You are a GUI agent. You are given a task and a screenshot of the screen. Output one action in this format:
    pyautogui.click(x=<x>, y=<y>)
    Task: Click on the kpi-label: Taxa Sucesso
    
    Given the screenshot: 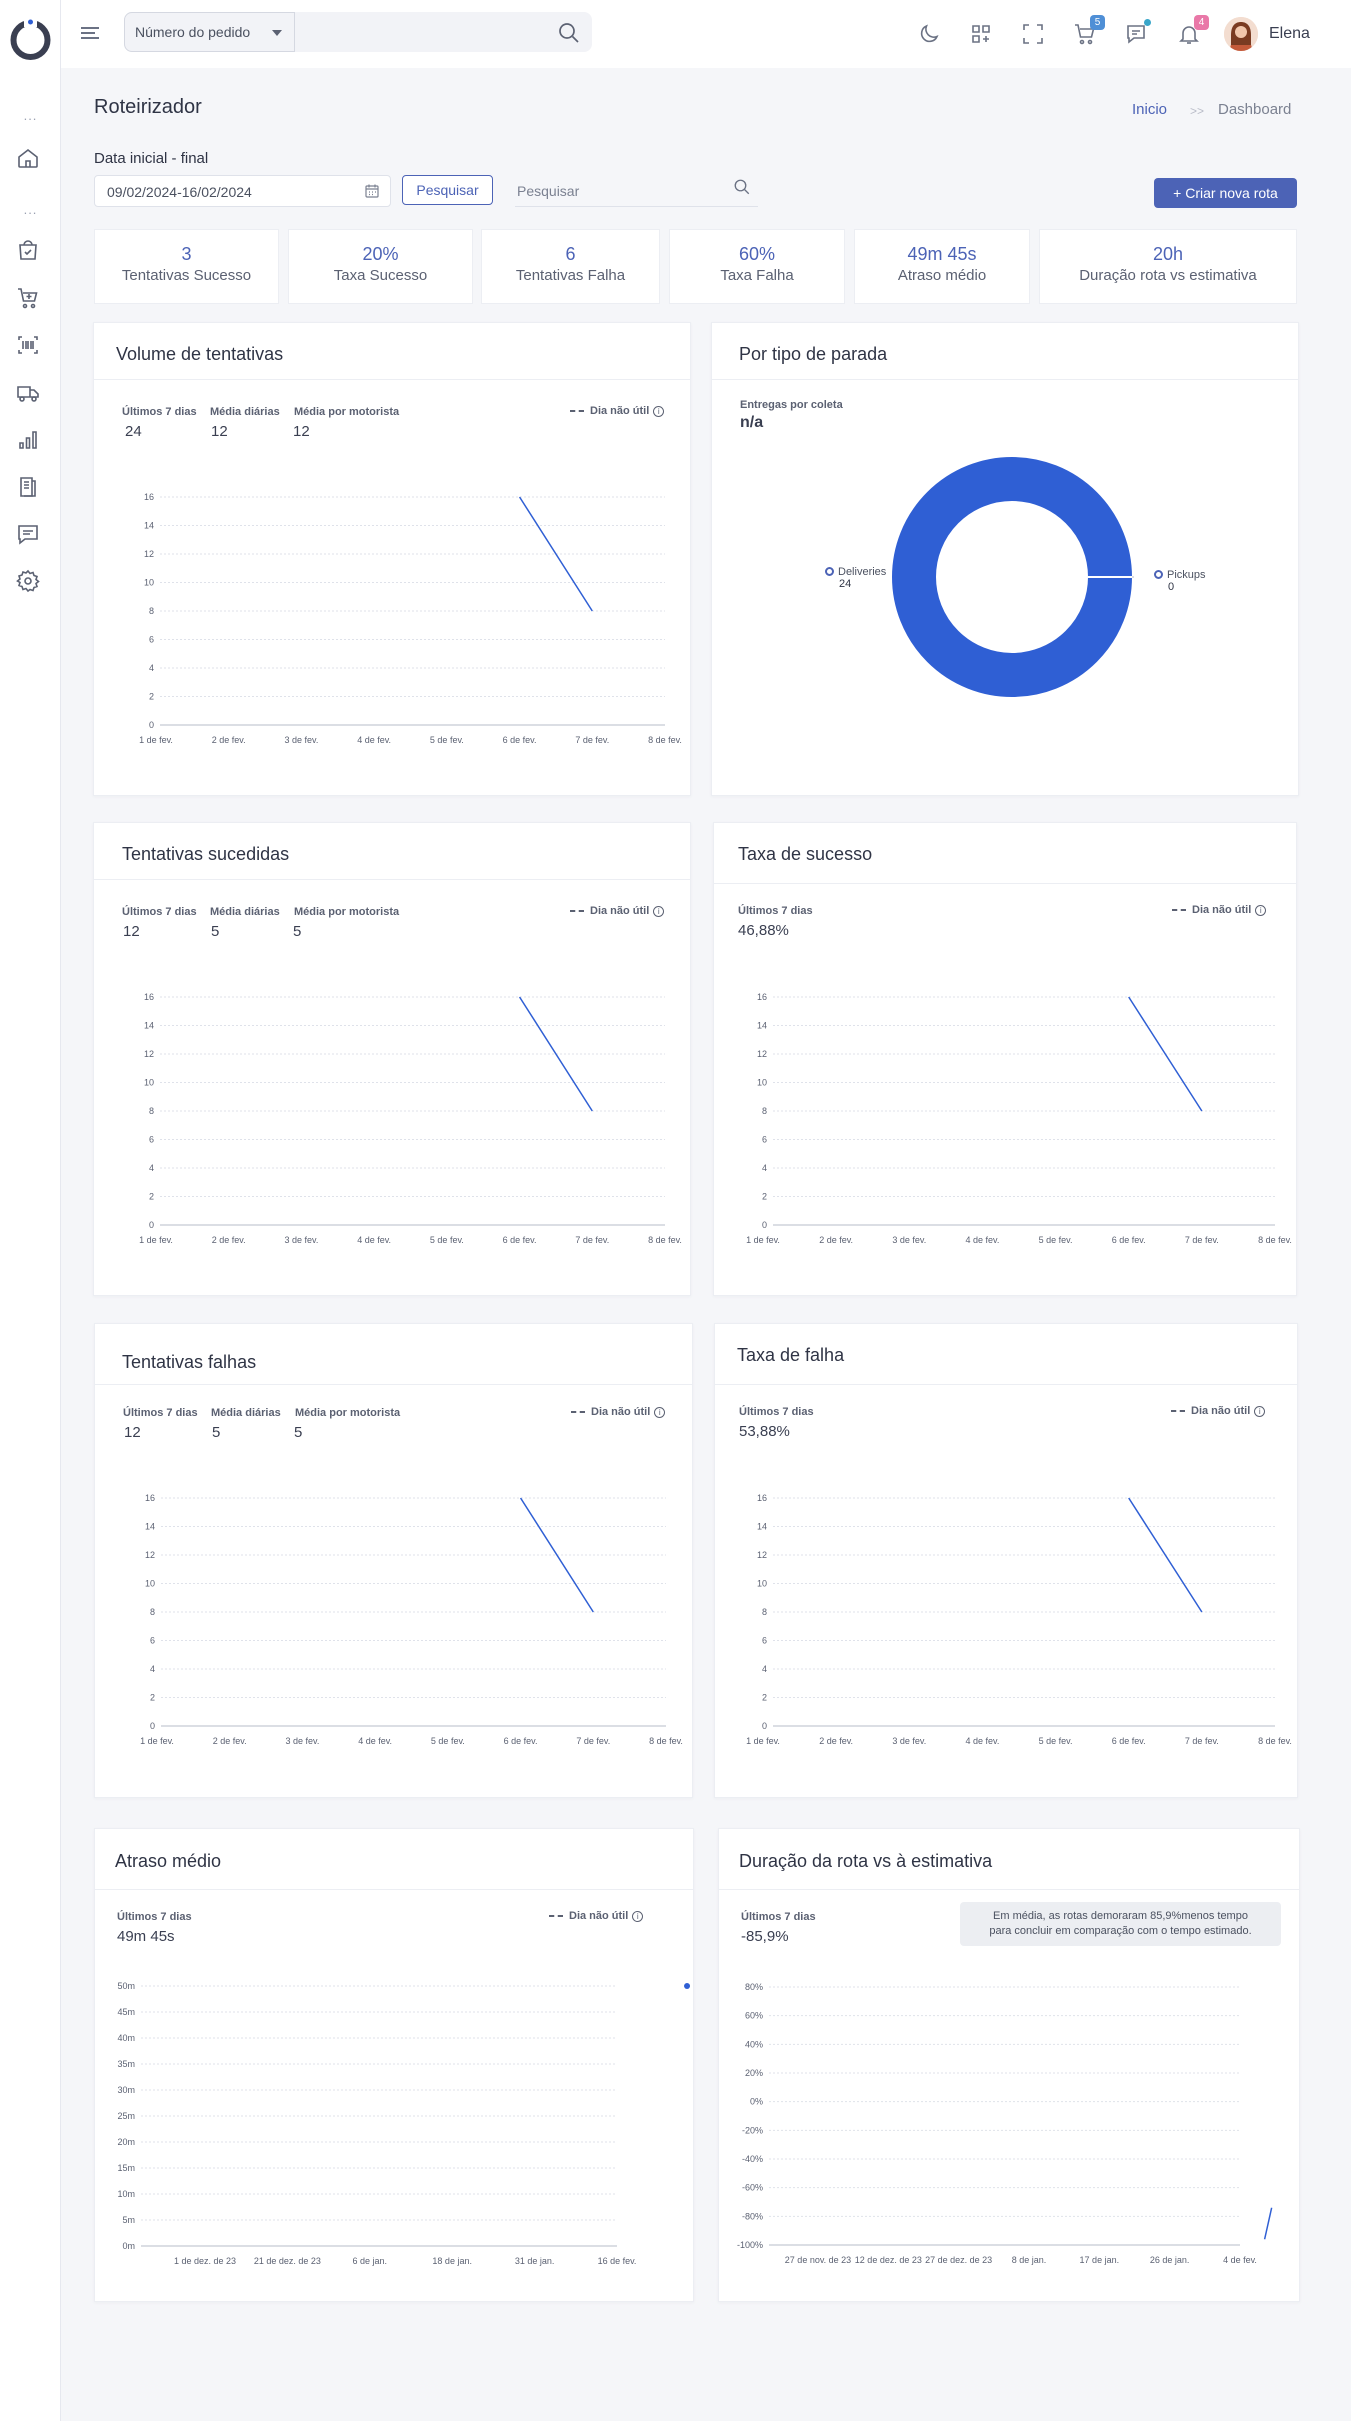 What is the action you would take?
    pyautogui.click(x=380, y=275)
    